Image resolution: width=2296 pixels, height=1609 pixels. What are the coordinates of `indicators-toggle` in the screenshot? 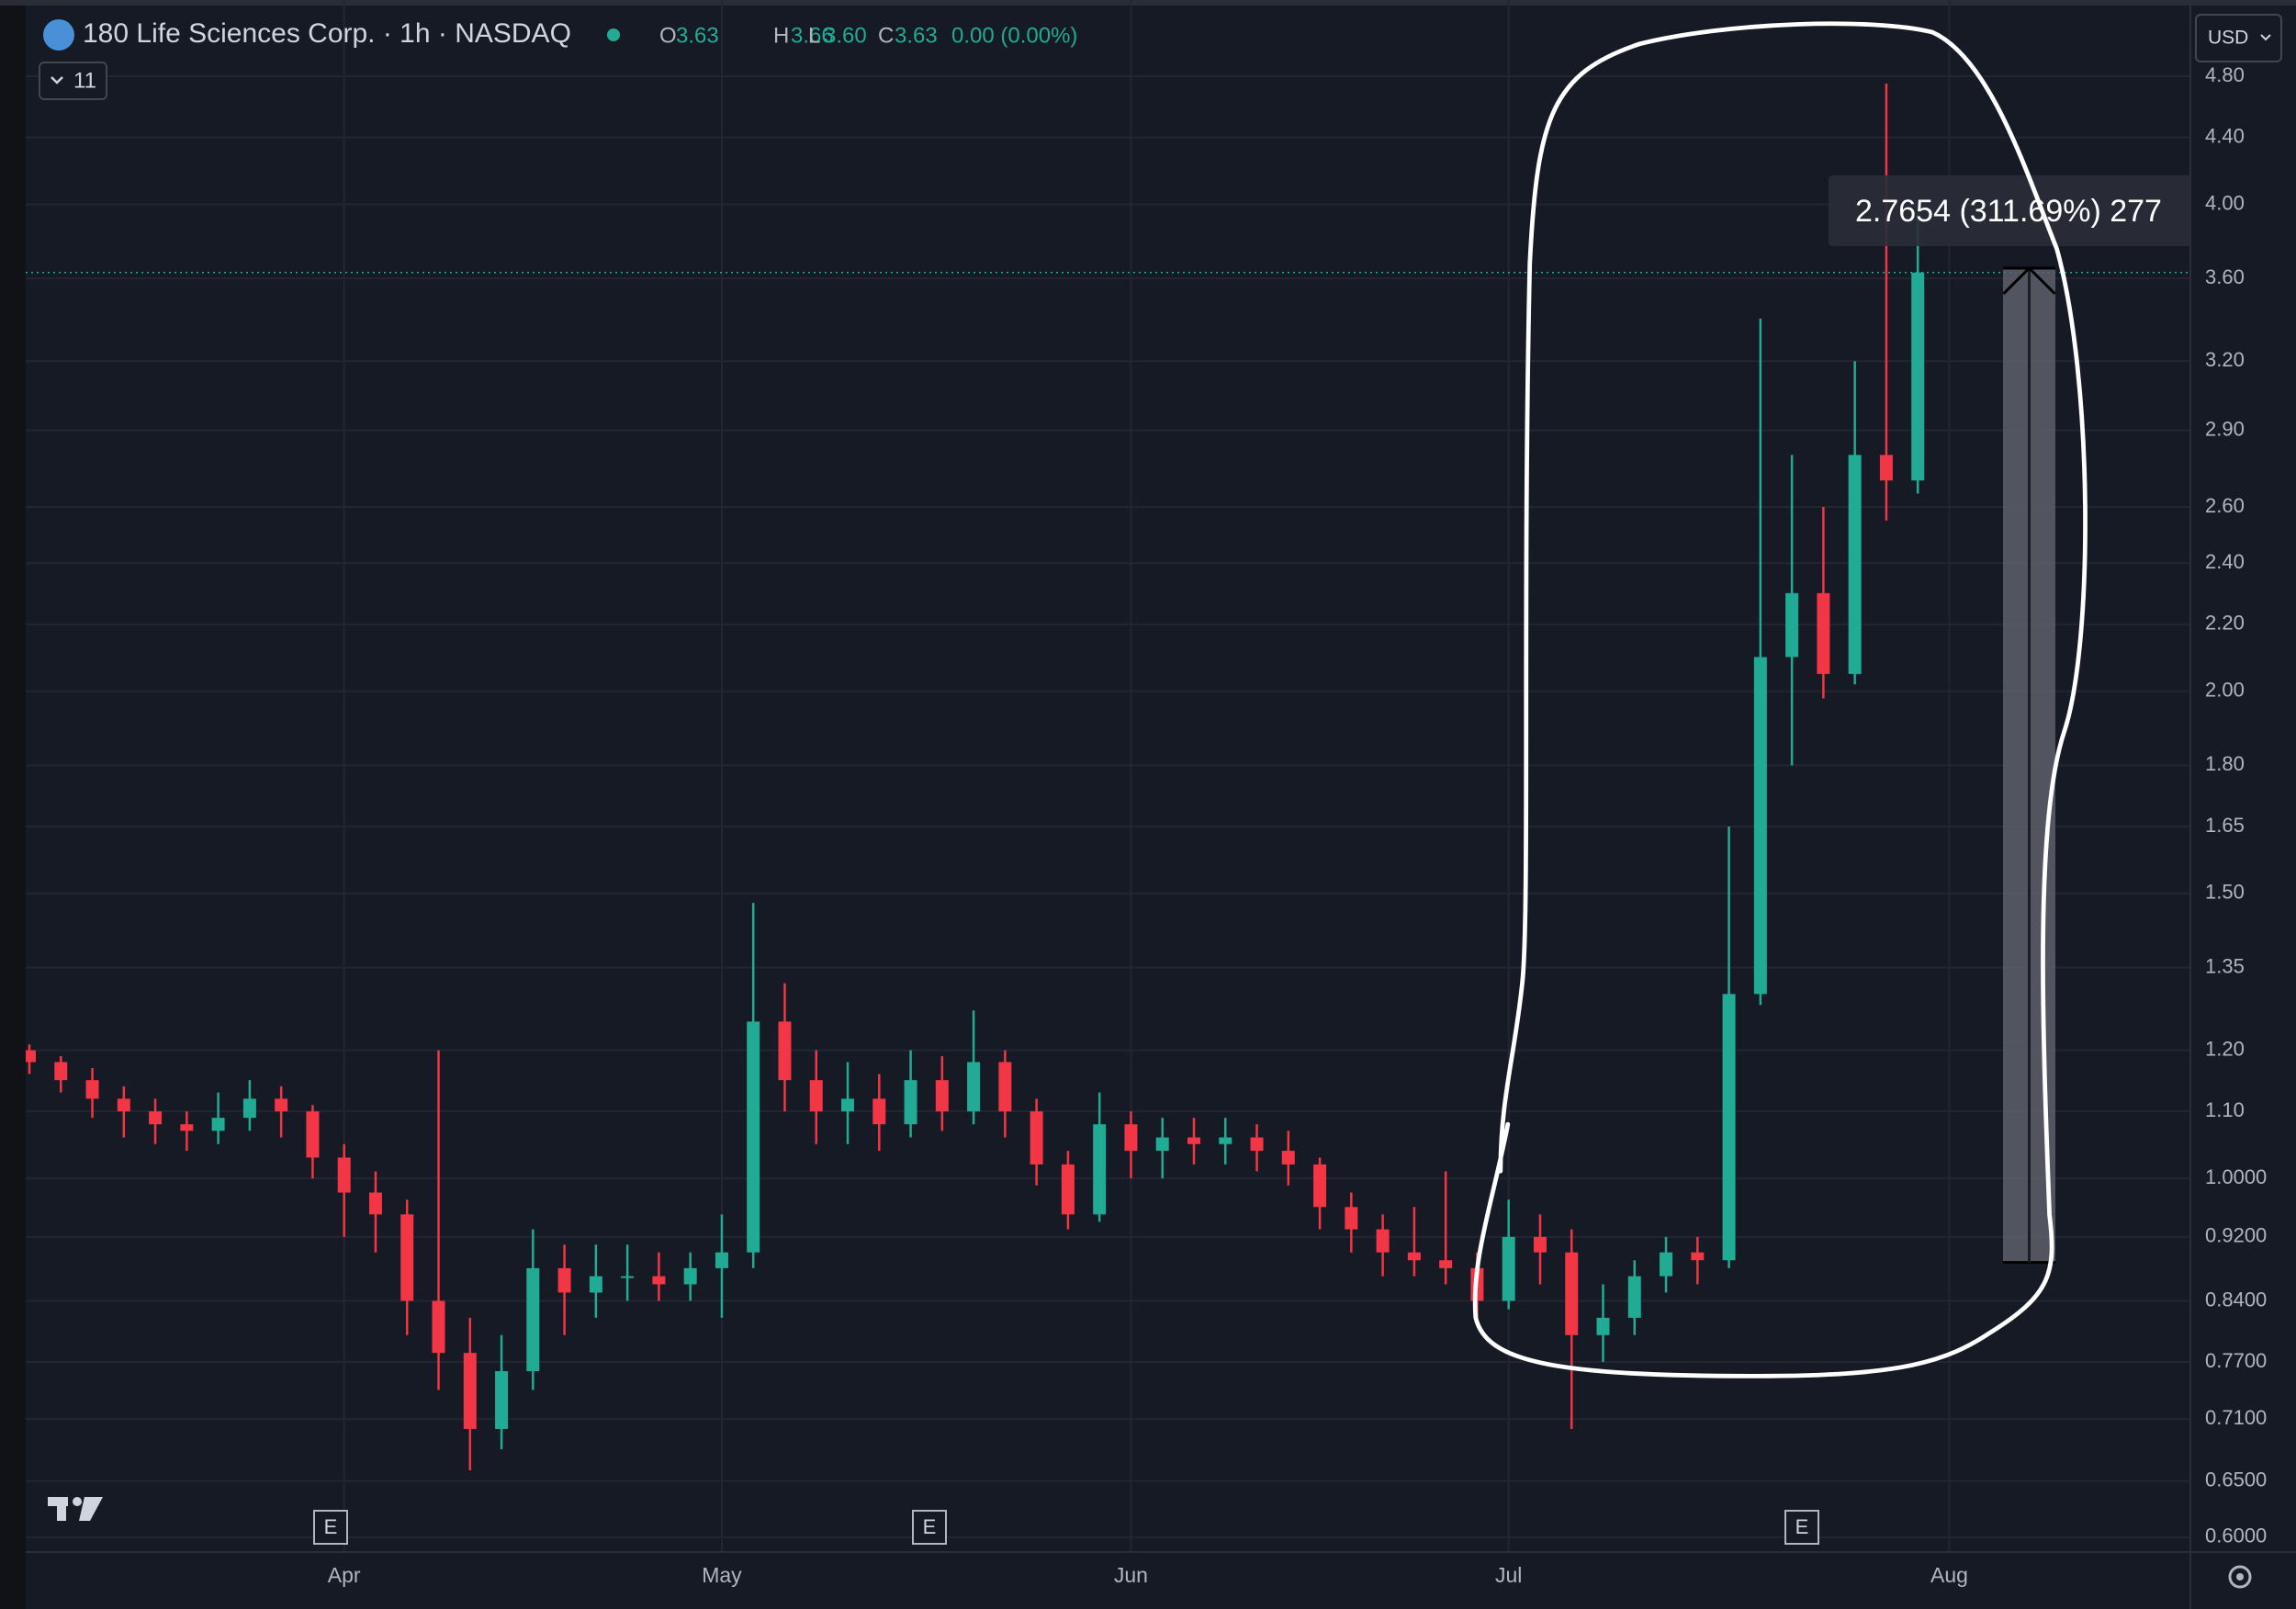 It's located at (73, 81).